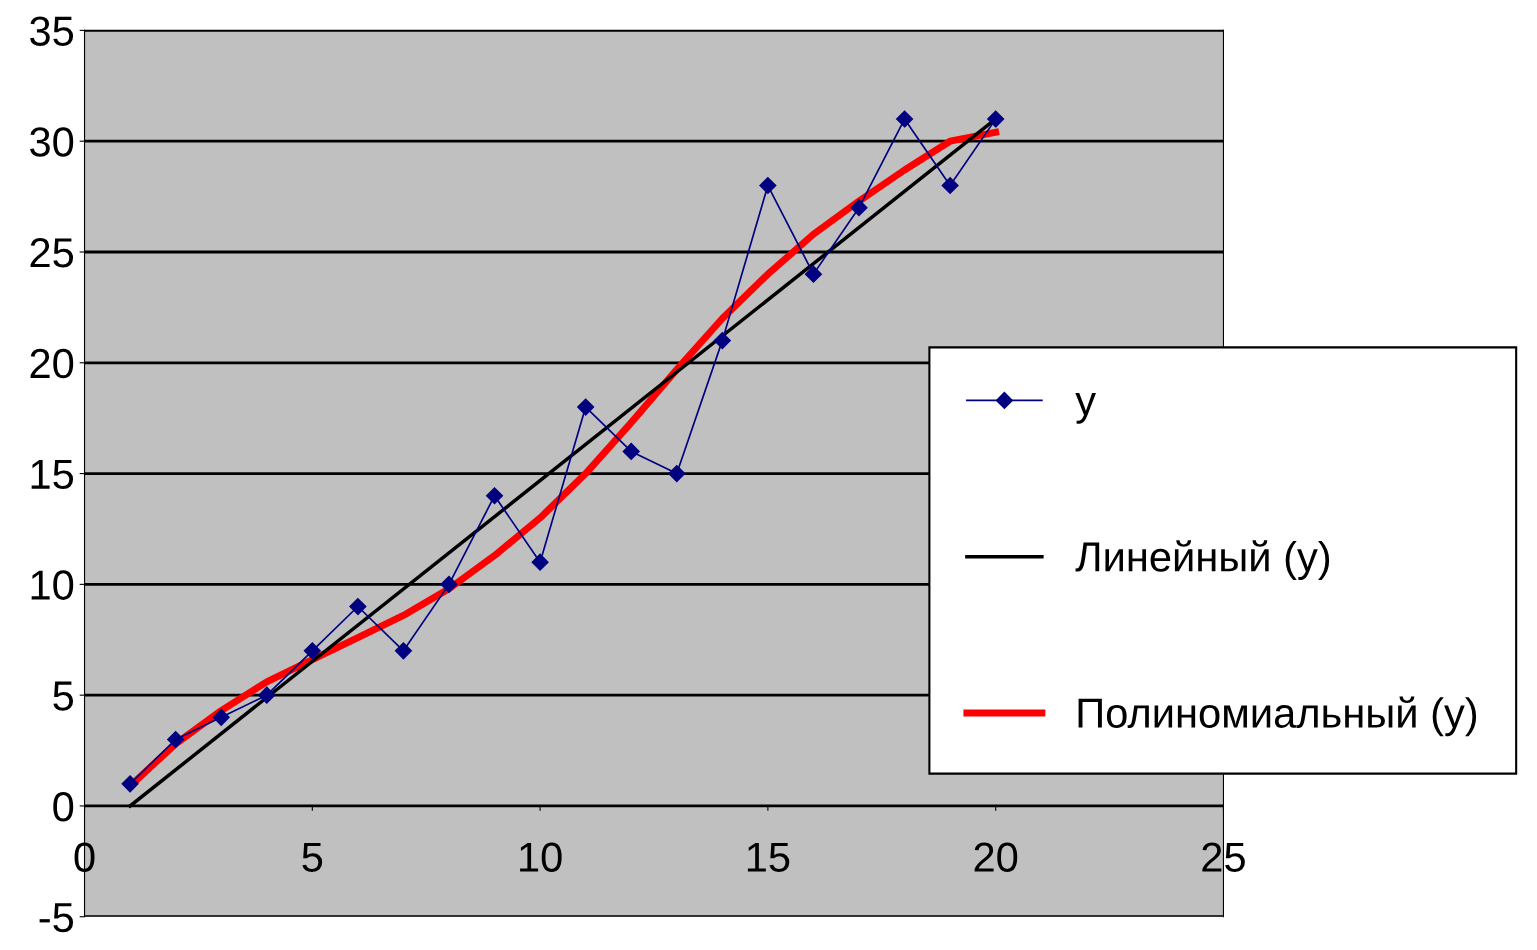 Image resolution: width=1537 pixels, height=950 pixels. What do you see at coordinates (768, 857) in the screenshot?
I see `x-tick-label: 15` at bounding box center [768, 857].